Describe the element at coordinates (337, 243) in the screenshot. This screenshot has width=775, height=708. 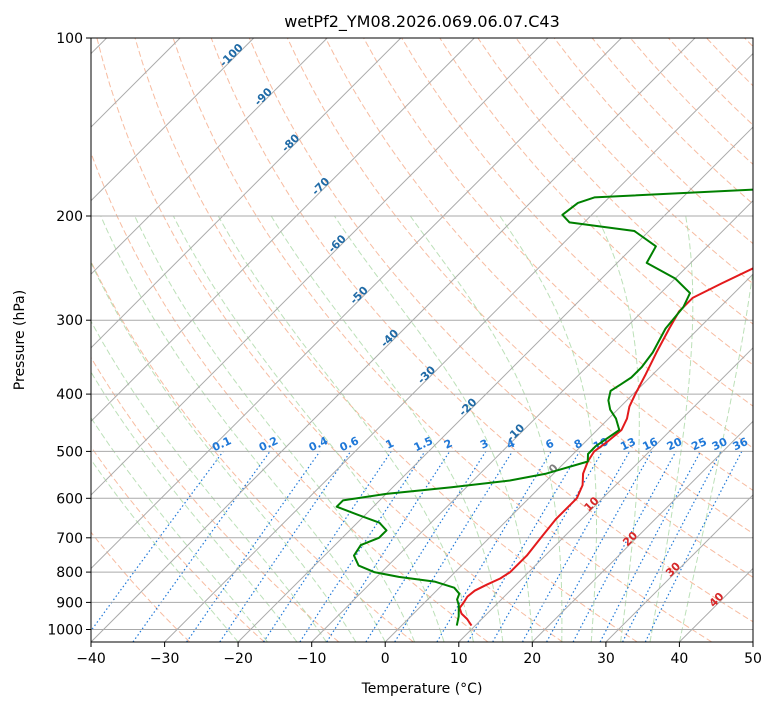
I see `isotherm-label: -60` at that location.